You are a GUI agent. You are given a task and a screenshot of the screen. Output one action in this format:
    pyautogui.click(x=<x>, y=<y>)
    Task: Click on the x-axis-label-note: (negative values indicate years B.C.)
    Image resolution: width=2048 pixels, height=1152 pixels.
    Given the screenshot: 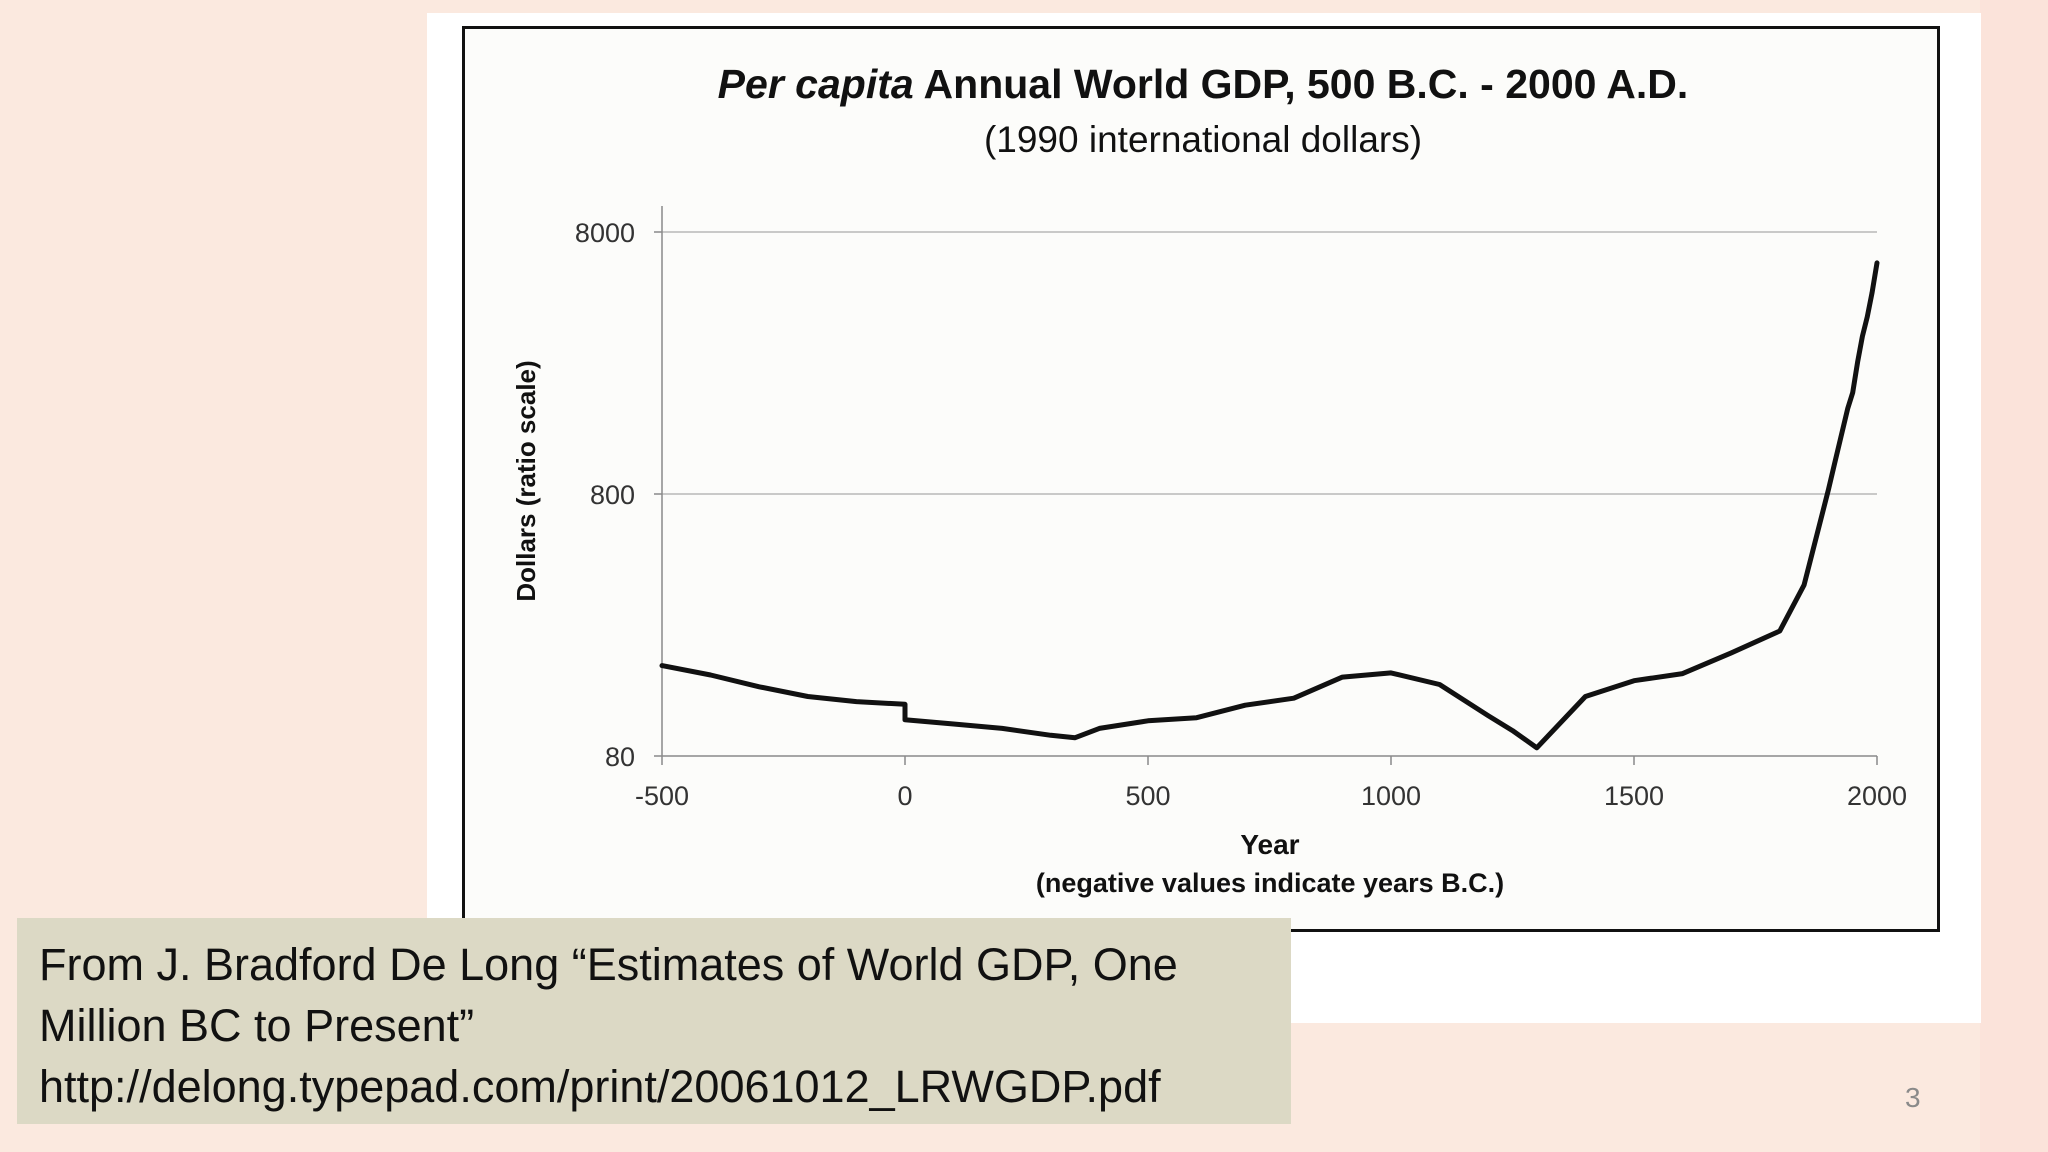 What is the action you would take?
    pyautogui.click(x=1270, y=883)
    